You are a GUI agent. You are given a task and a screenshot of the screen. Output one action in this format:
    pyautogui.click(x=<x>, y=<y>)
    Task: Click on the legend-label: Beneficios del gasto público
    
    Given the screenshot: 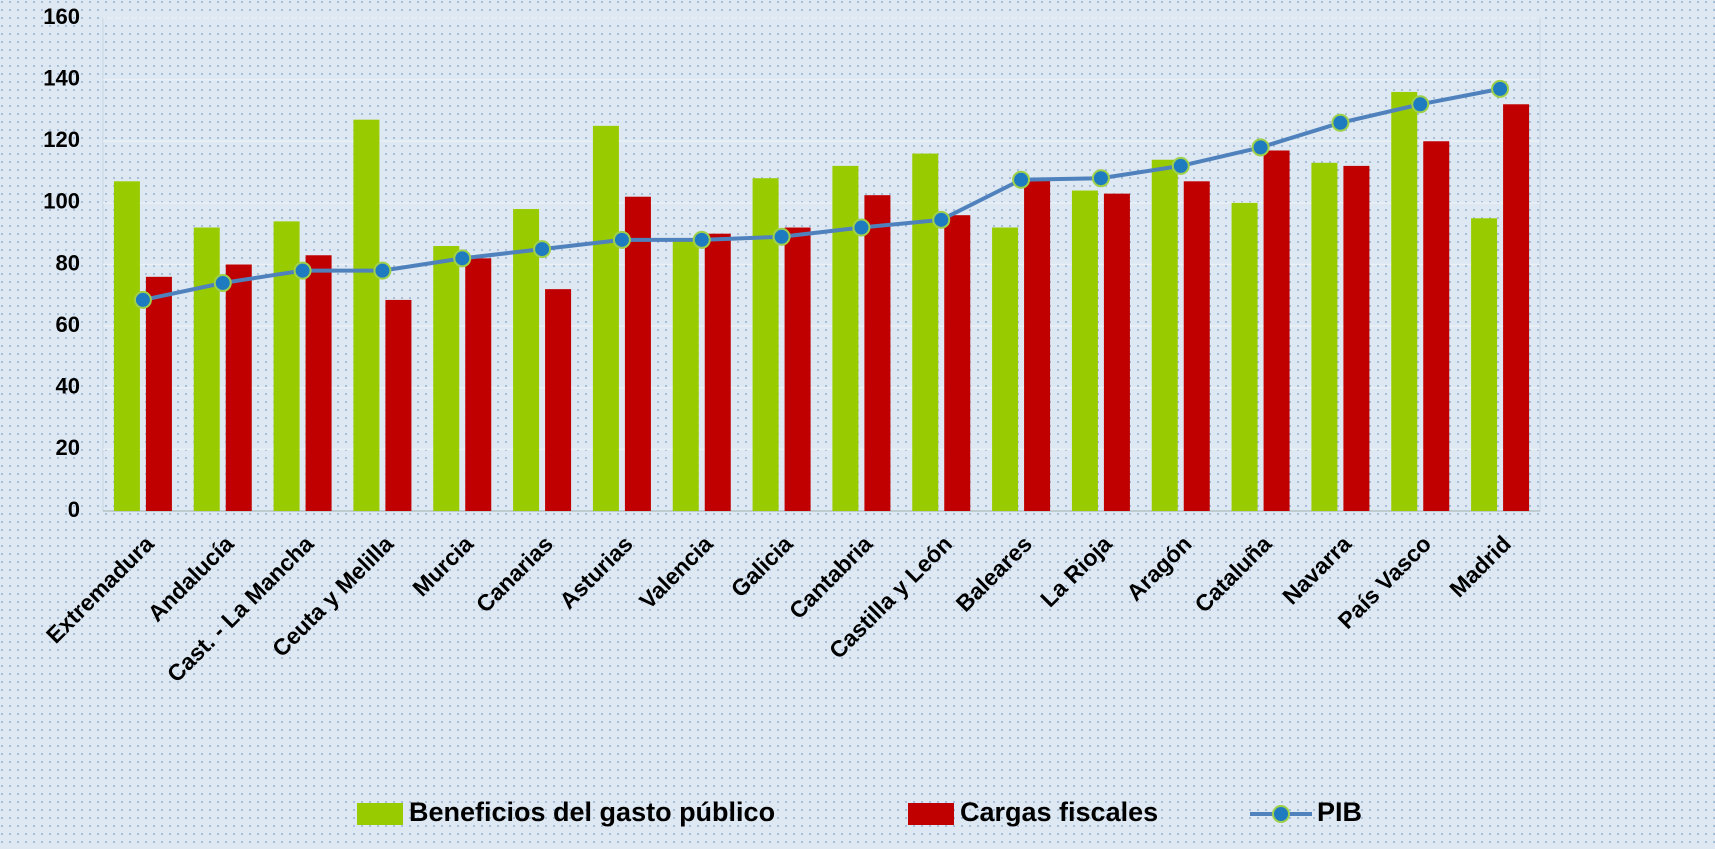 What is the action you would take?
    pyautogui.click(x=592, y=812)
    